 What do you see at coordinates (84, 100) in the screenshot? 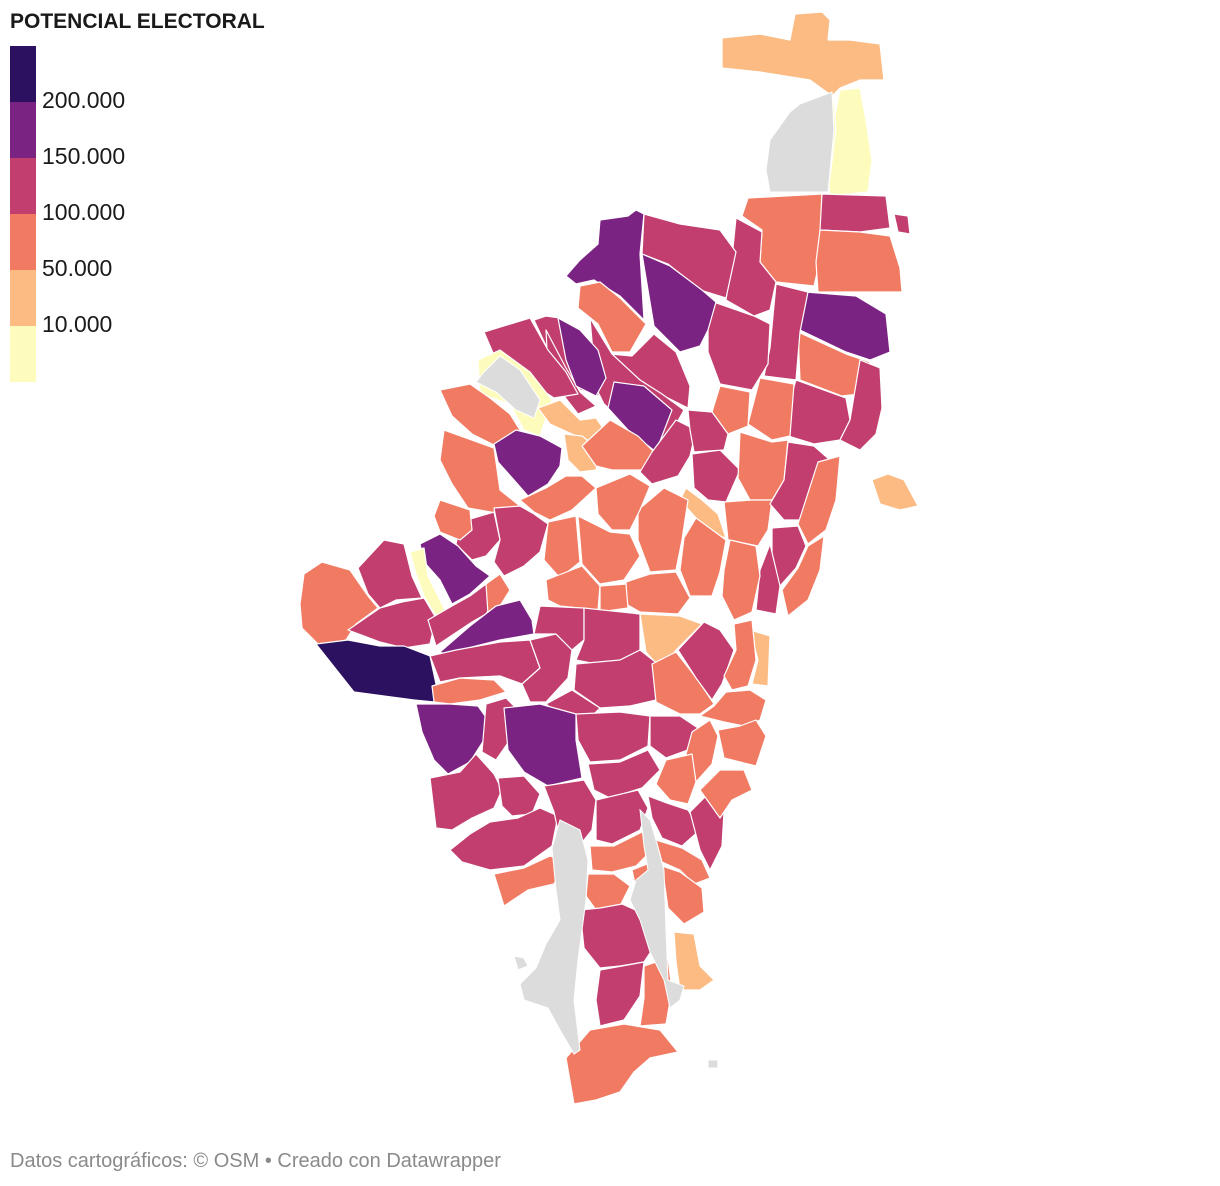
I see `legend-tick-200000: 200.000` at bounding box center [84, 100].